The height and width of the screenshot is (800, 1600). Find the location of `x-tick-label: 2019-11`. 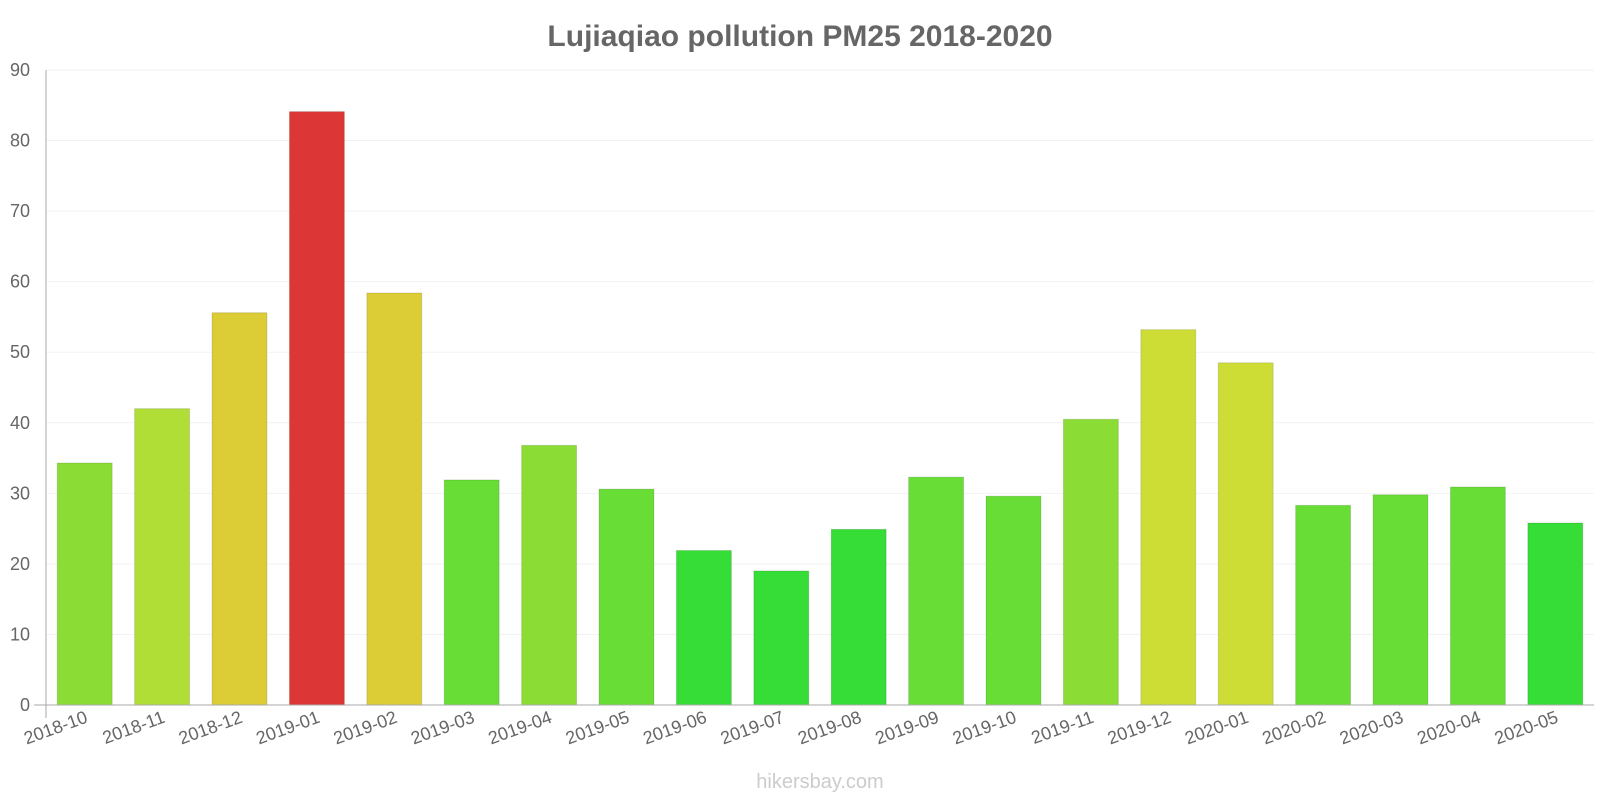

x-tick-label: 2019-11 is located at coordinates (1063, 727).